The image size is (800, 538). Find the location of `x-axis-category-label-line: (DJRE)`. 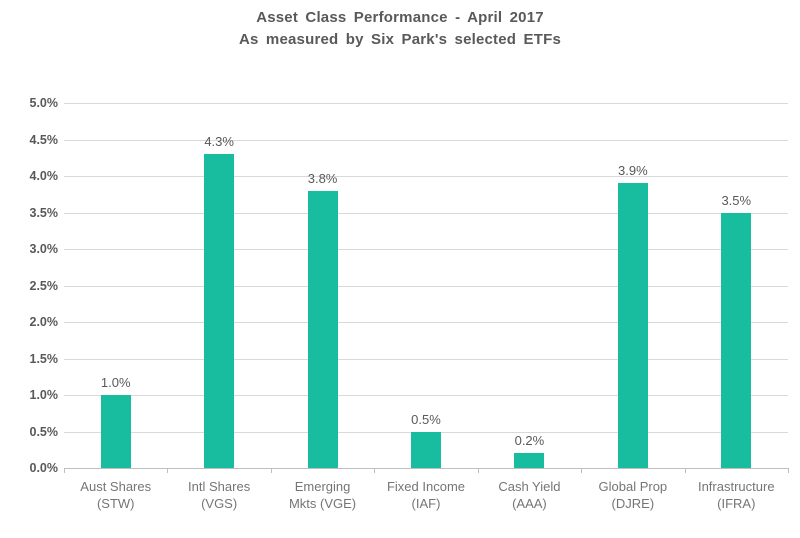

x-axis-category-label-line: (DJRE) is located at coordinates (633, 503).